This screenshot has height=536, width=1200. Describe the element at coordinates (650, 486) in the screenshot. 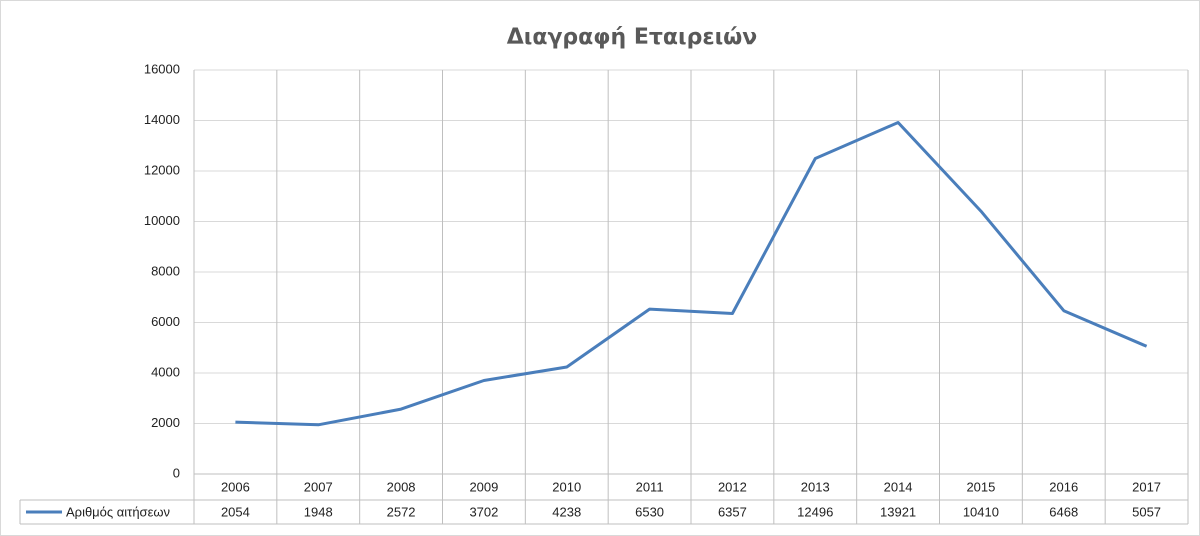

I see `x-tick-label: 2011` at that location.